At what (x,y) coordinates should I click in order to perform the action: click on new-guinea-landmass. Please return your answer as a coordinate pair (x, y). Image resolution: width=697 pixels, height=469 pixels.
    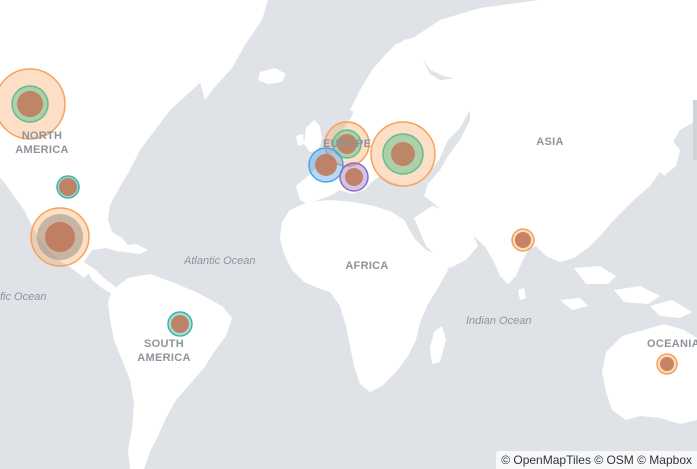
    Looking at the image, I should click on (671, 309).